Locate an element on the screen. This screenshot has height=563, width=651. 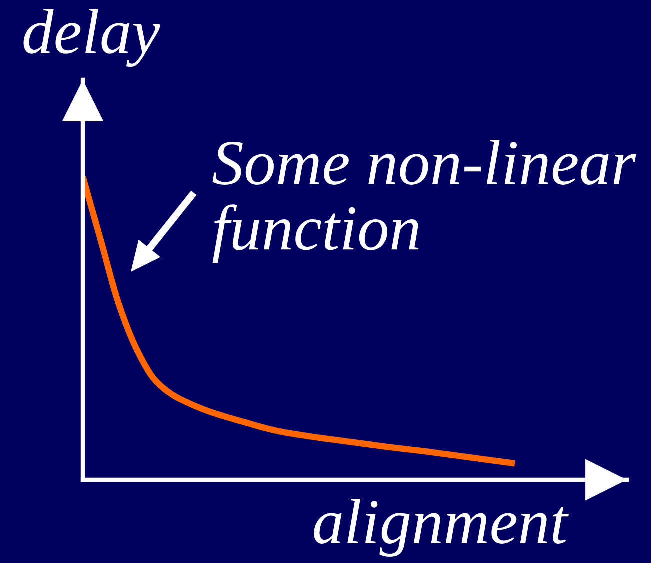
annotation: Some non-linear function is located at coordinates (424, 202).